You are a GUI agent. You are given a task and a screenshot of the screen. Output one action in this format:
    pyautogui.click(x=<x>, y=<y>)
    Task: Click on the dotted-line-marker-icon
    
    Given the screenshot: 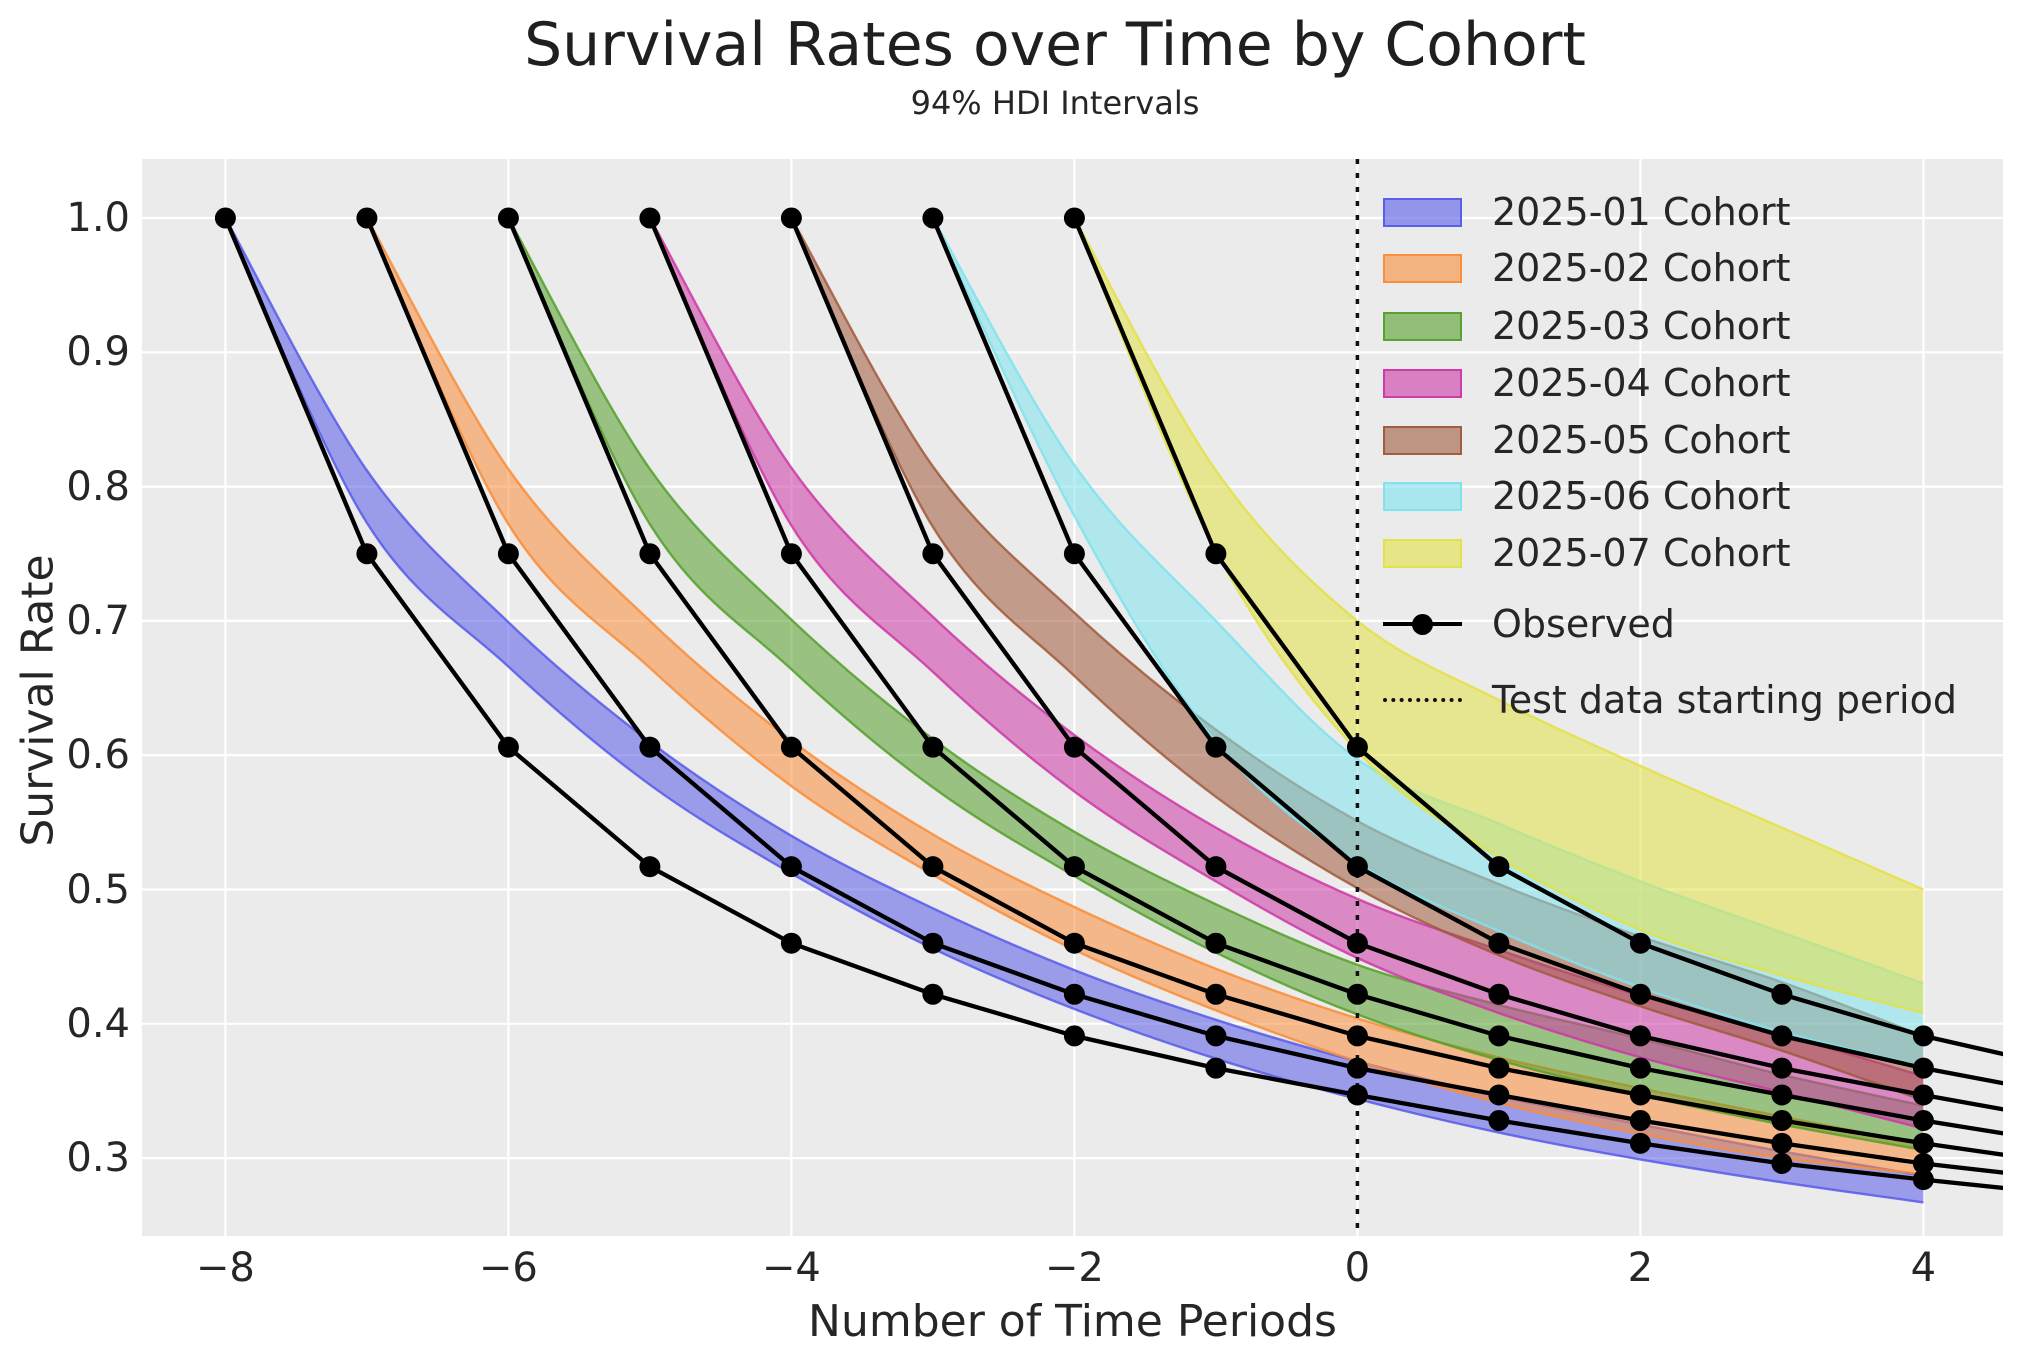 What is the action you would take?
    pyautogui.click(x=1422, y=700)
    